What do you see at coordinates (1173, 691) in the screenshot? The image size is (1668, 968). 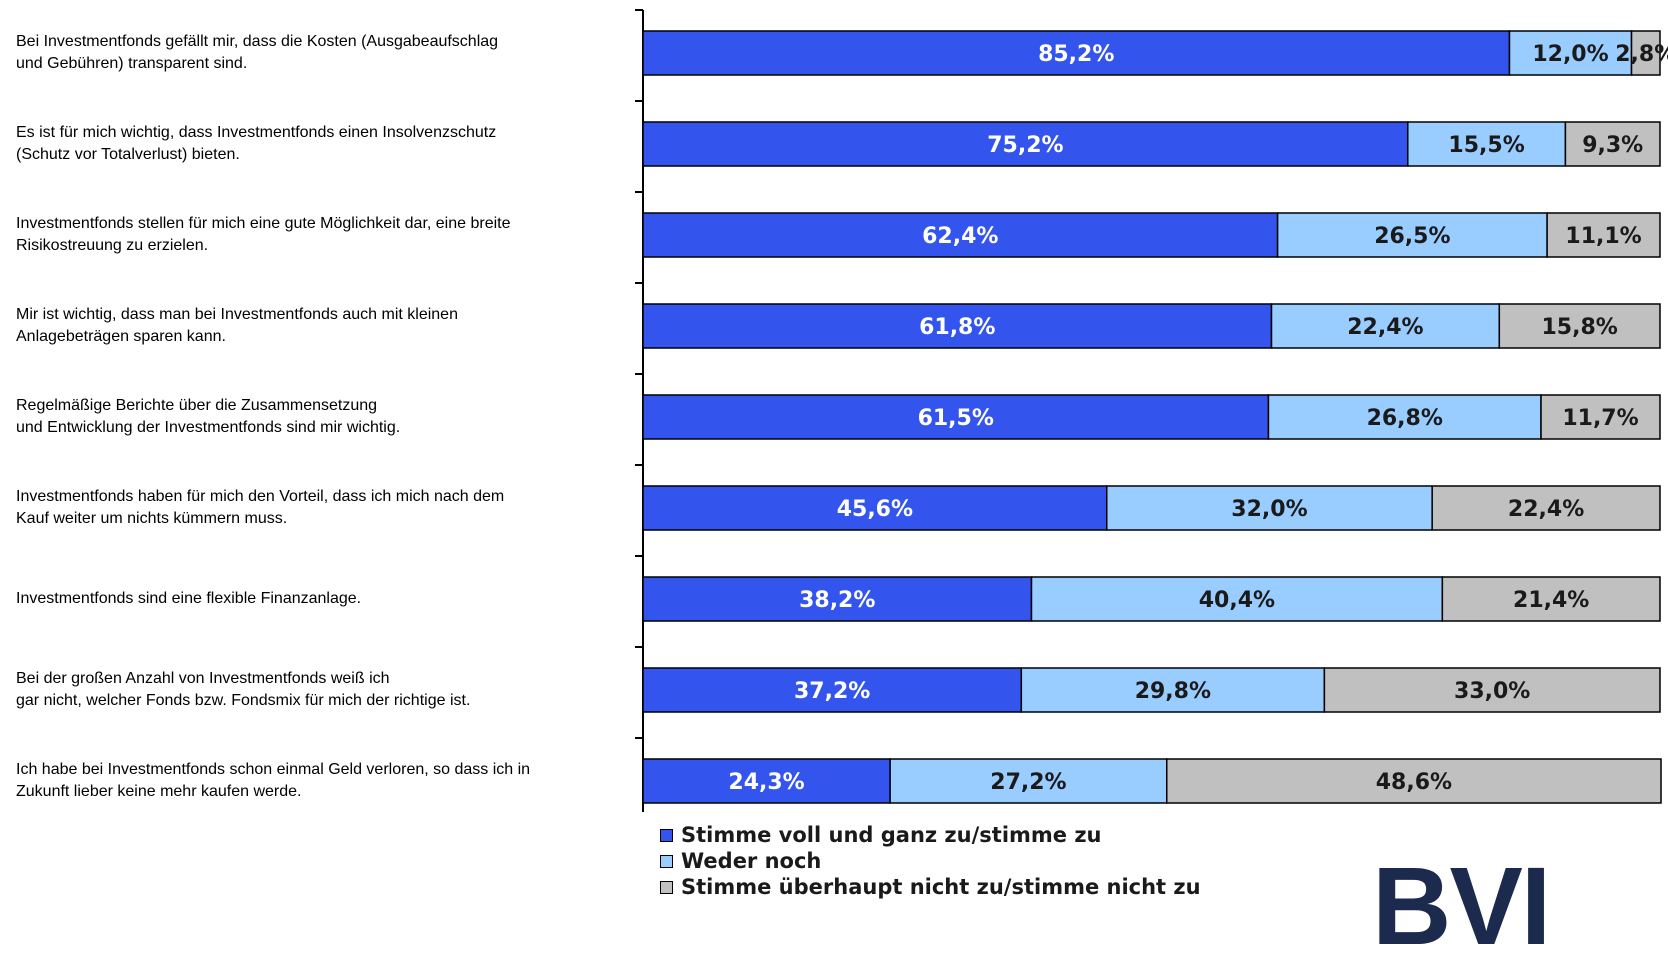 I see `data-label: 29,8%` at bounding box center [1173, 691].